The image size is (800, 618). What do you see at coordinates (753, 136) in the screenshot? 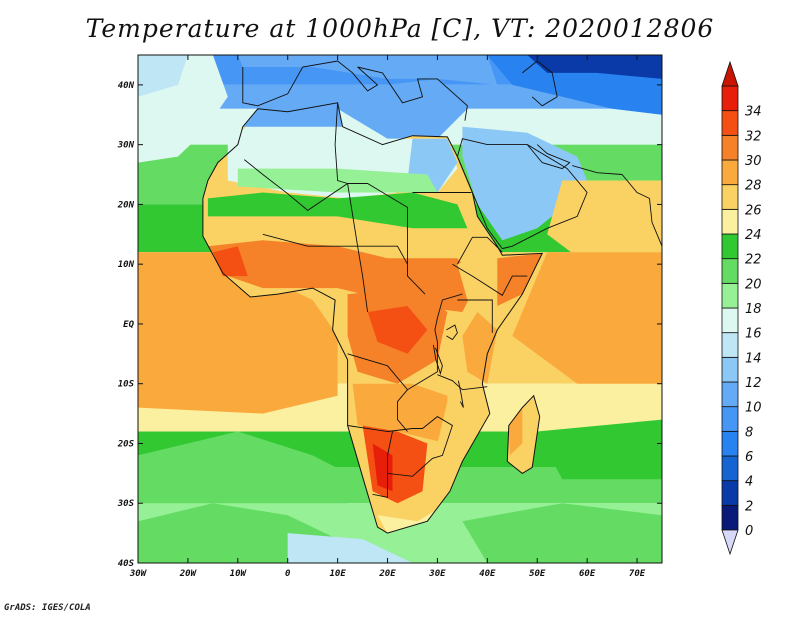
I see `colorbar-level-label: 32` at bounding box center [753, 136].